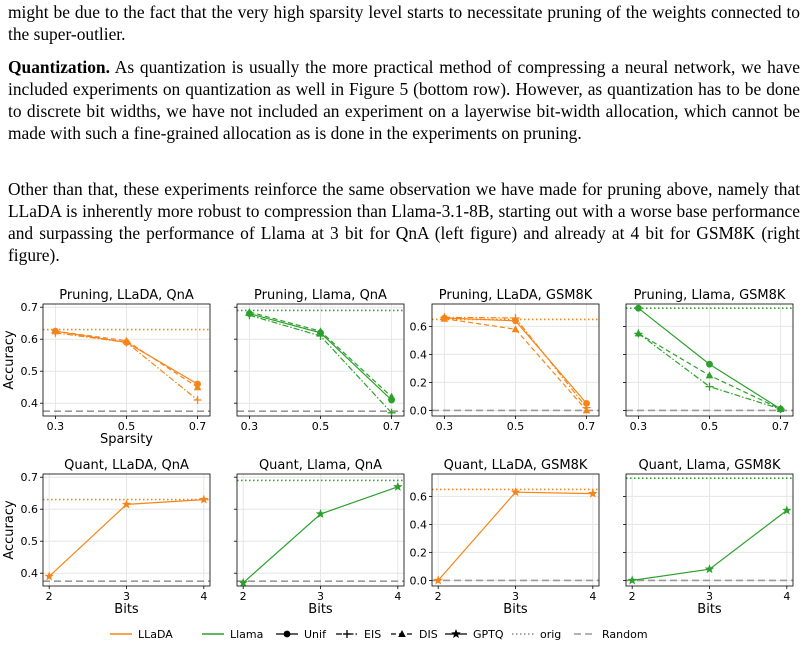 The image size is (807, 648). Describe the element at coordinates (505, 537) in the screenshot. I see `chart-panel: 2 3 4 0.0 0.2 0.4 0.6 Quant, LLaDA, GSM8K Bits` at that location.